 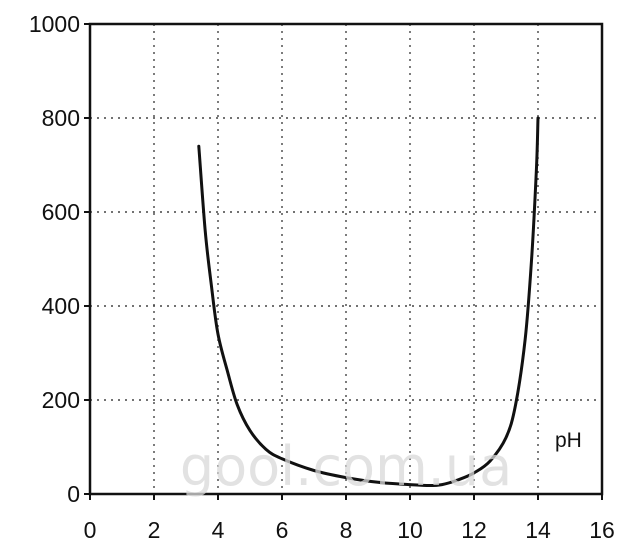 I want to click on y-tick-label: 600, so click(x=61, y=212).